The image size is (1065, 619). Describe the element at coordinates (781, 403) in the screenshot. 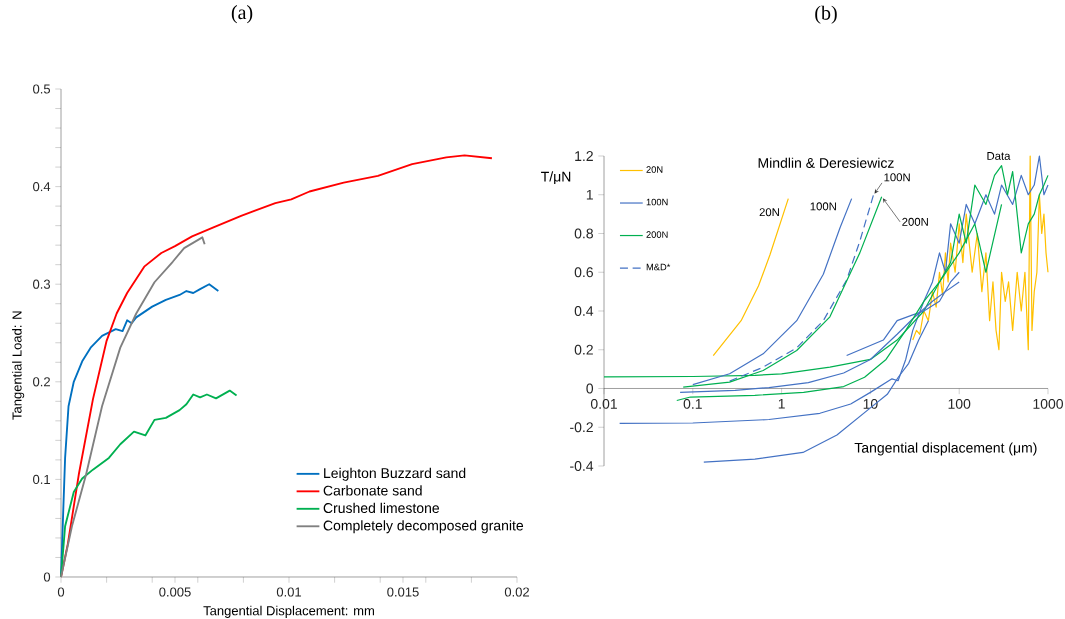

I see `x-tick-label: 1` at that location.